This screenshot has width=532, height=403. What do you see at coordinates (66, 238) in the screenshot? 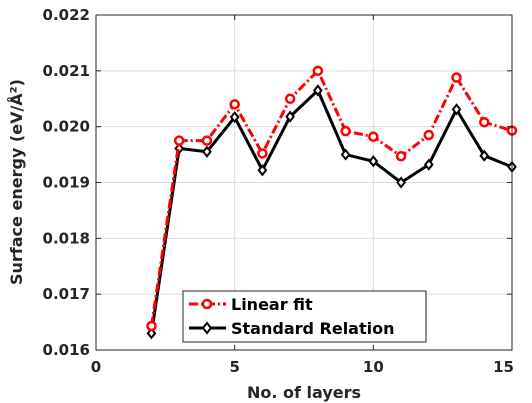
I see `y-tick-label: 0.018` at bounding box center [66, 238].